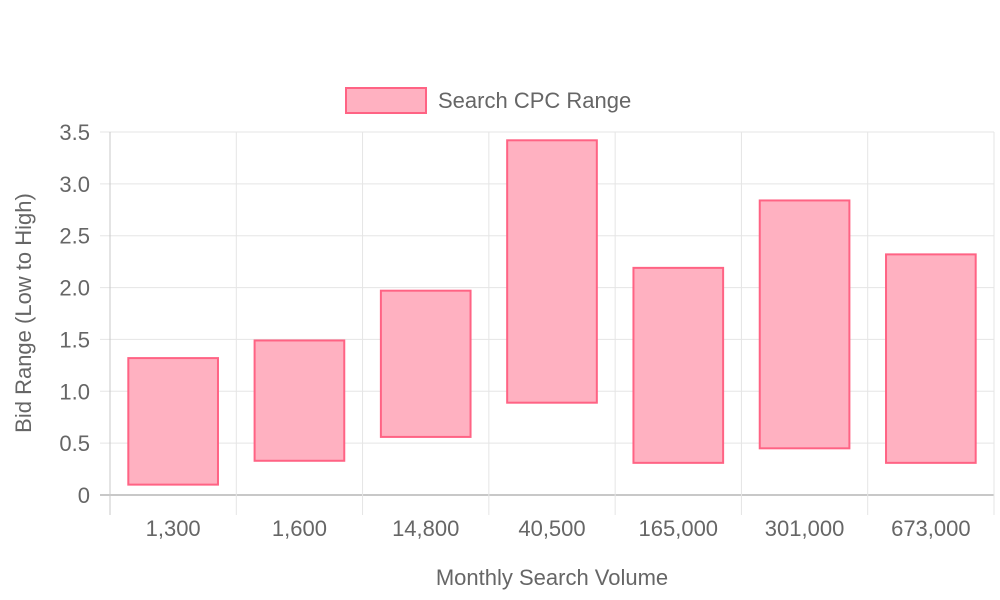 The height and width of the screenshot is (600, 1000). Describe the element at coordinates (74, 236) in the screenshot. I see `y-tick-label: 2.5` at that location.